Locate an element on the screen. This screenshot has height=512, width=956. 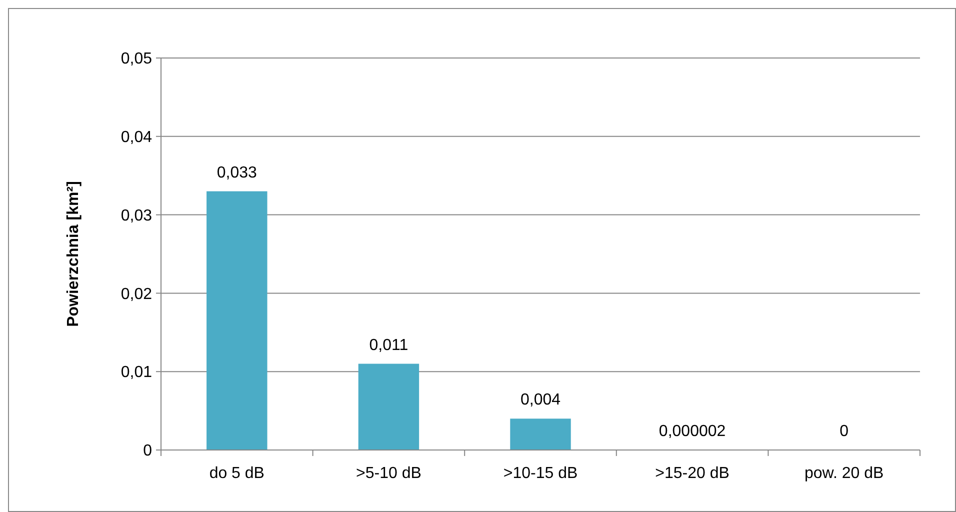
y-tick-label: 0,04 is located at coordinates (136, 137).